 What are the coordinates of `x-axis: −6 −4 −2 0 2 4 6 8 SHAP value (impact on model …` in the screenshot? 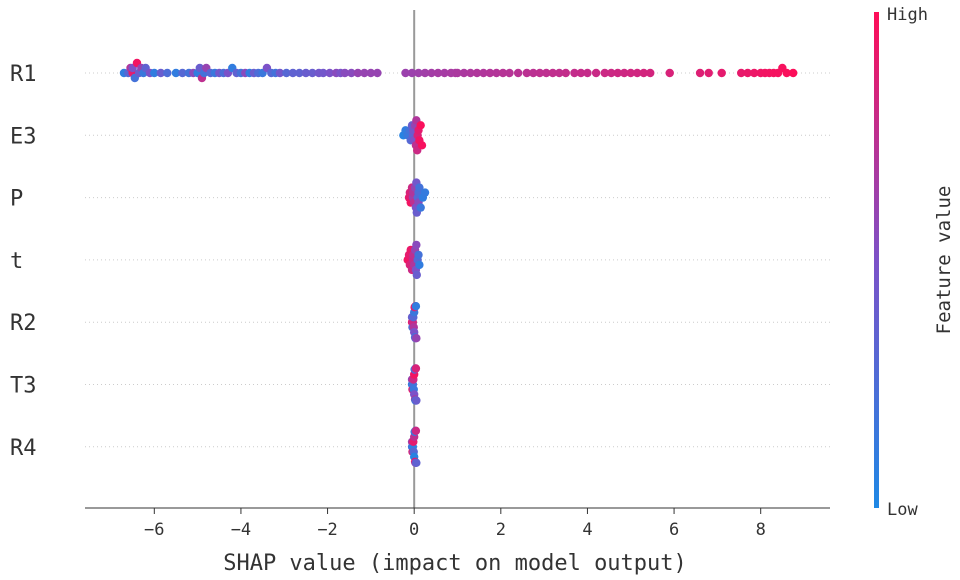 It's located at (457, 541).